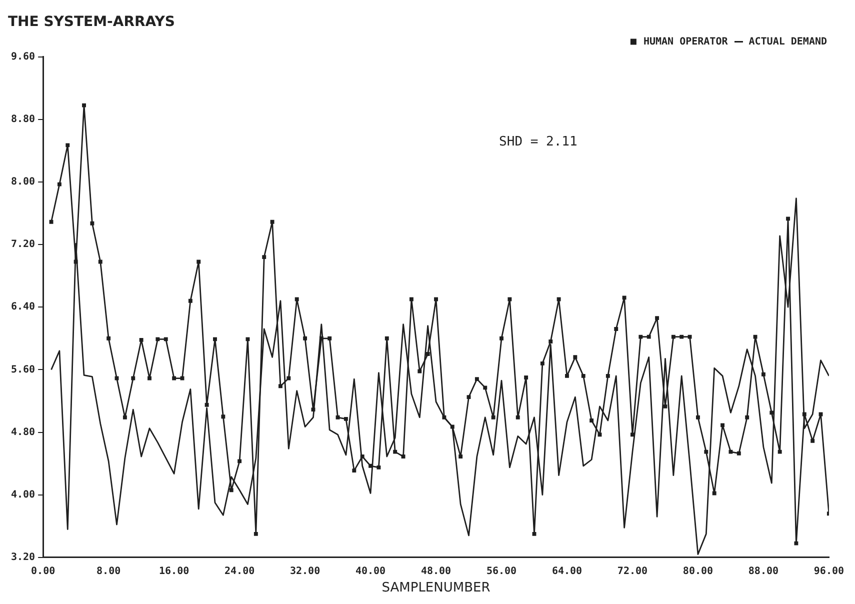 The height and width of the screenshot is (604, 855). I want to click on x-axis-title: SAMPLENUMBER, so click(436, 588).